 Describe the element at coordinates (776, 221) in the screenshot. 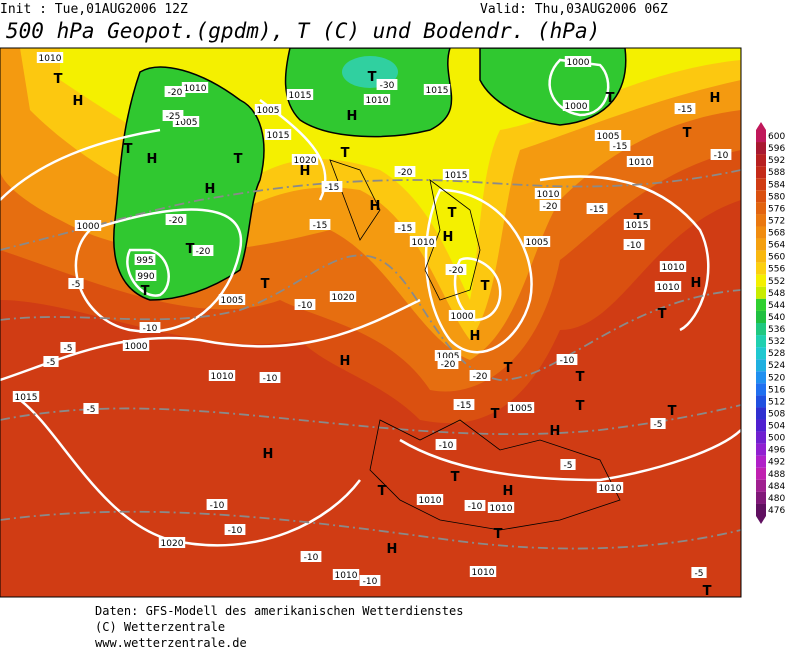

I see `colorbar-label: 572` at that location.